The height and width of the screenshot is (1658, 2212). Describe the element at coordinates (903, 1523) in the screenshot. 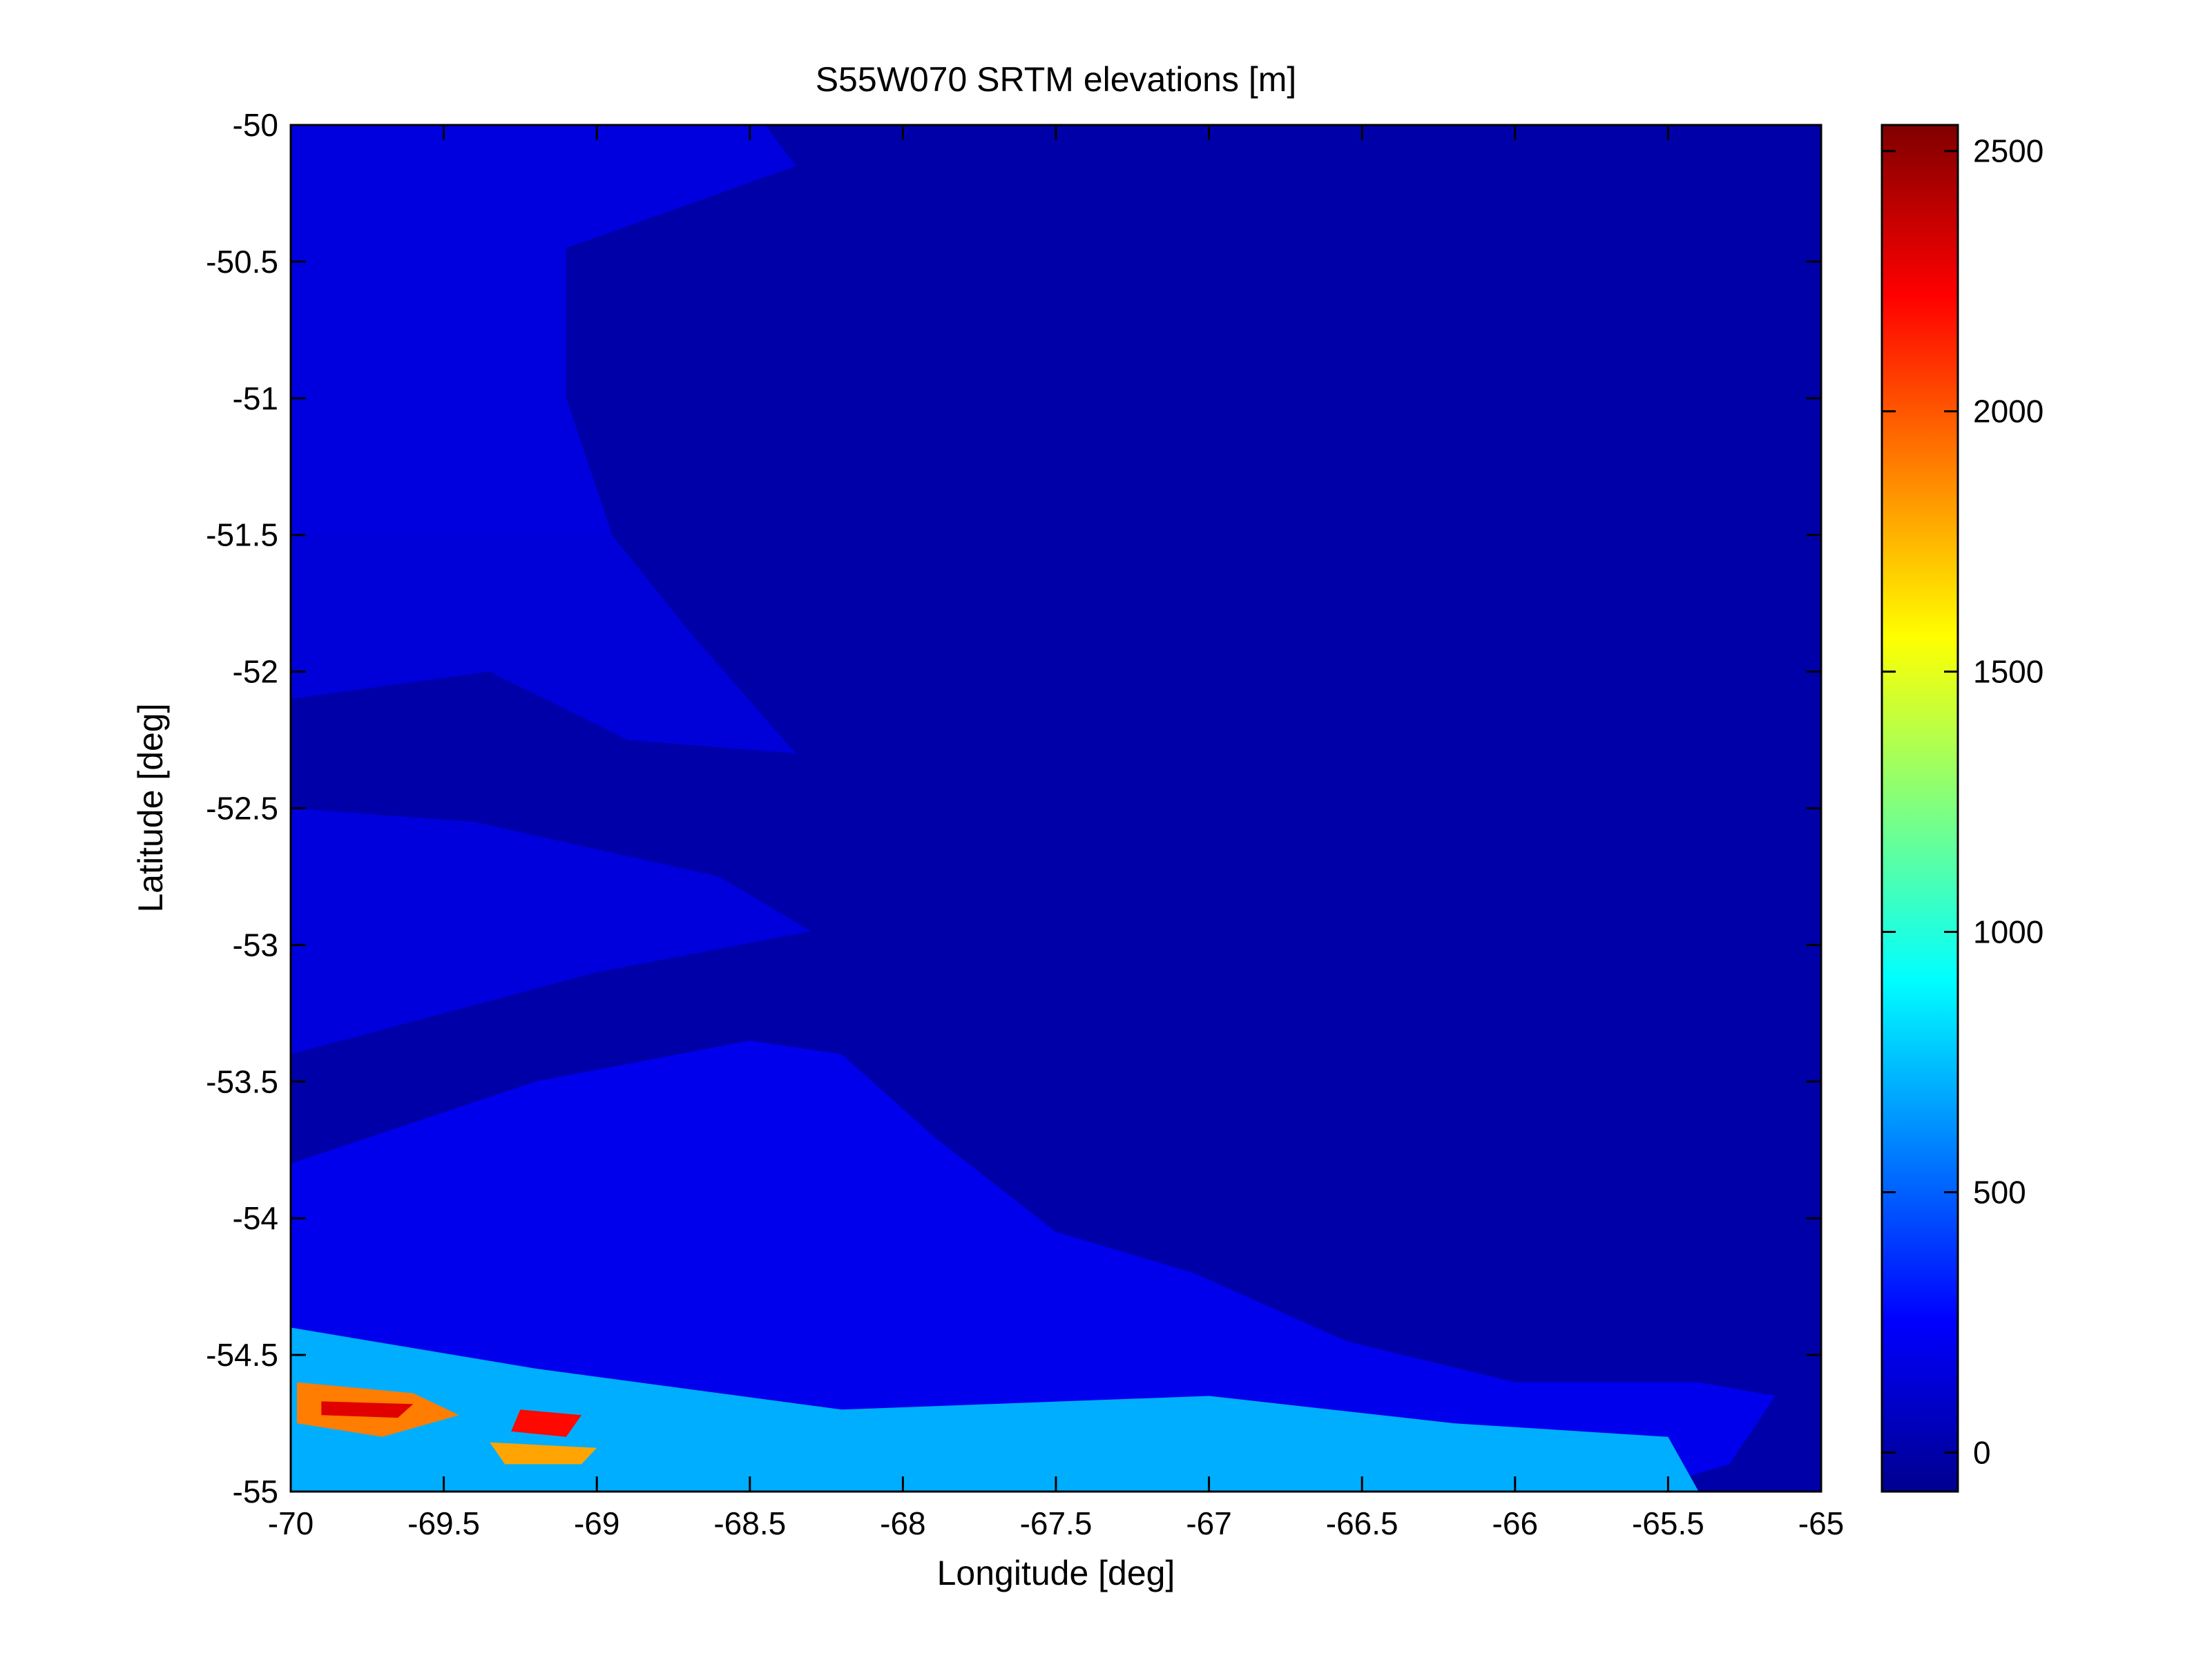

I see `x-tick-label: -68` at that location.